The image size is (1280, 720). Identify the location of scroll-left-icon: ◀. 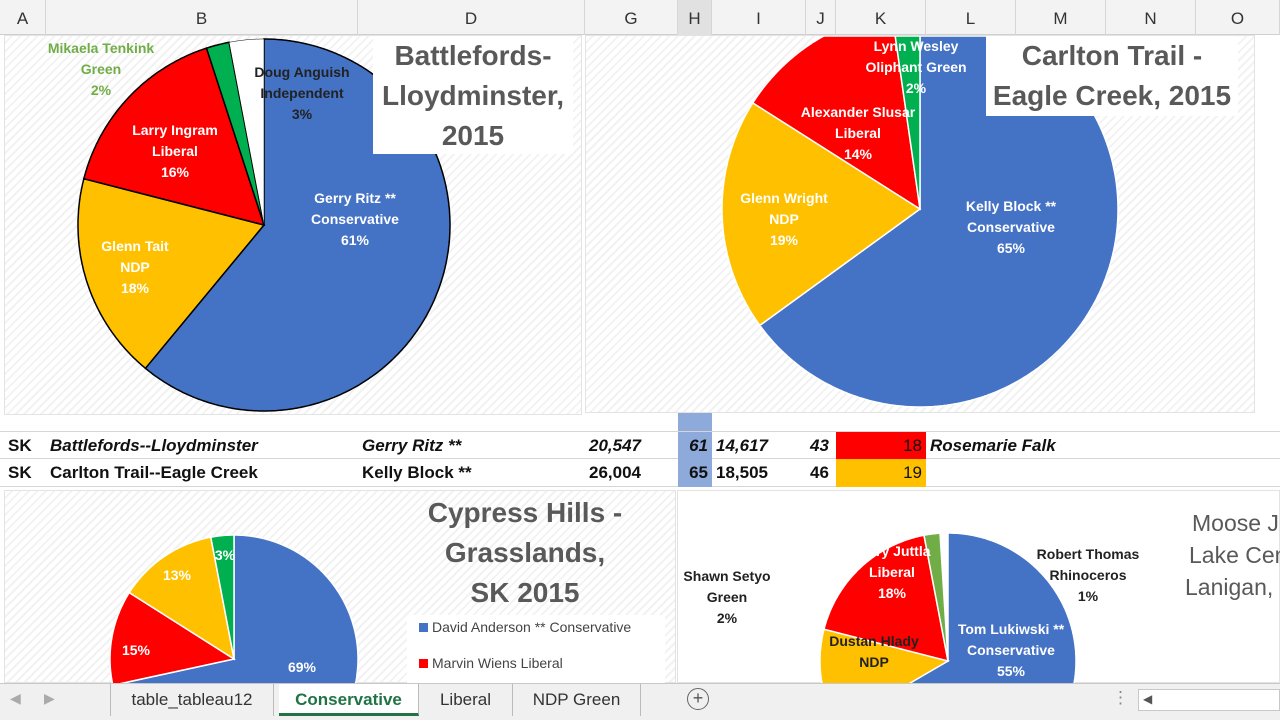
(1148, 699).